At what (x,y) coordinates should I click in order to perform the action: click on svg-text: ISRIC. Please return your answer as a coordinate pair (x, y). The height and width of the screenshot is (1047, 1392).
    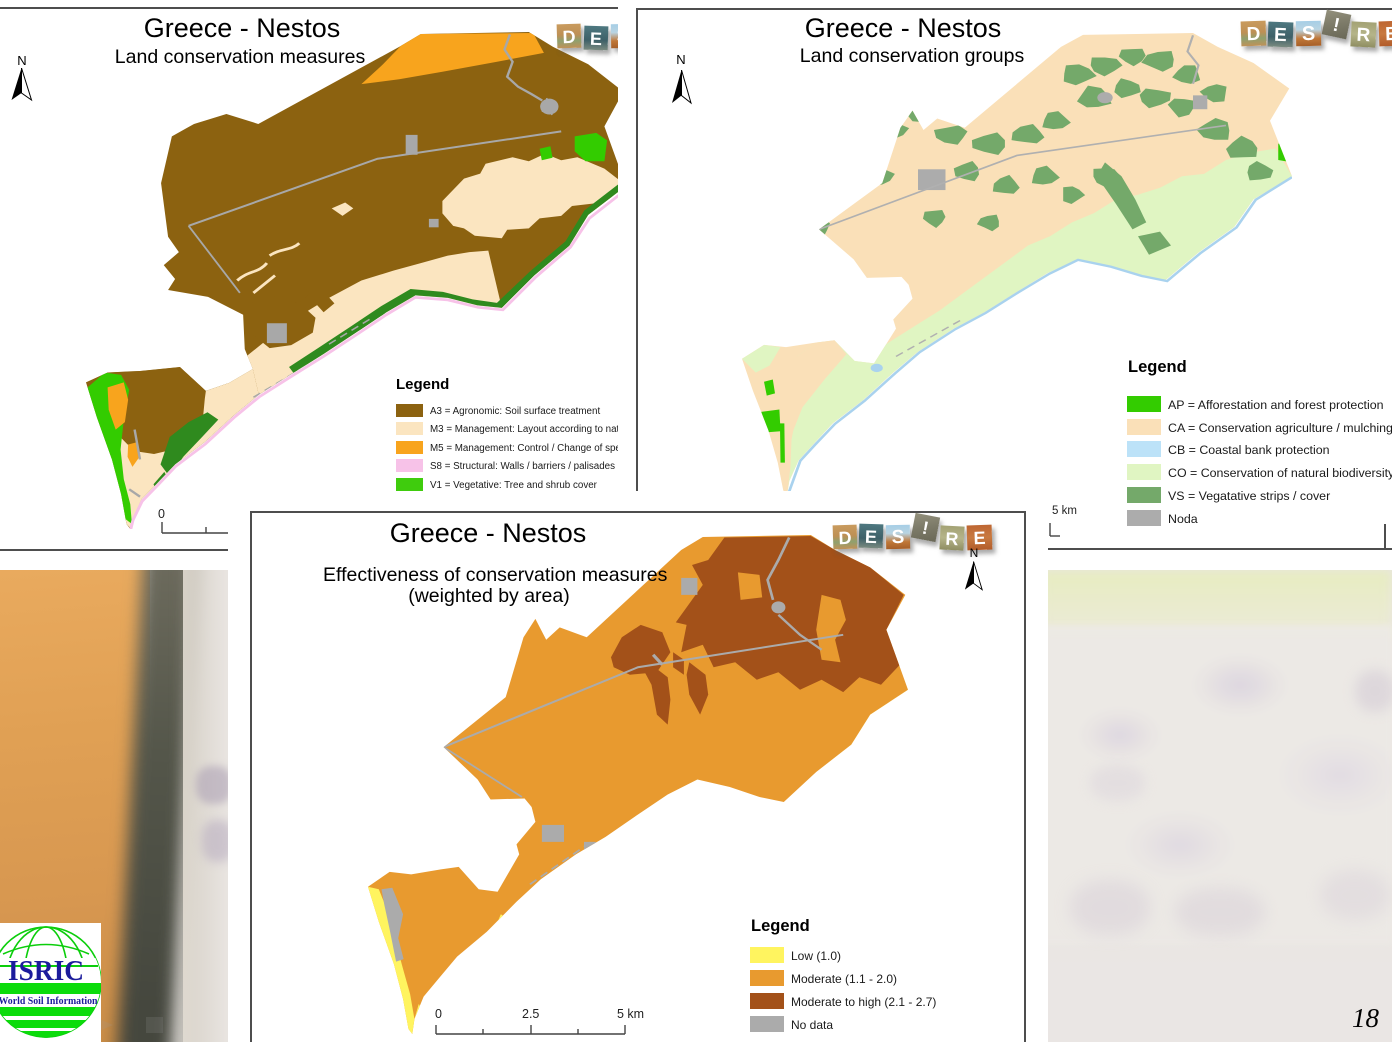
    Looking at the image, I should click on (46, 971).